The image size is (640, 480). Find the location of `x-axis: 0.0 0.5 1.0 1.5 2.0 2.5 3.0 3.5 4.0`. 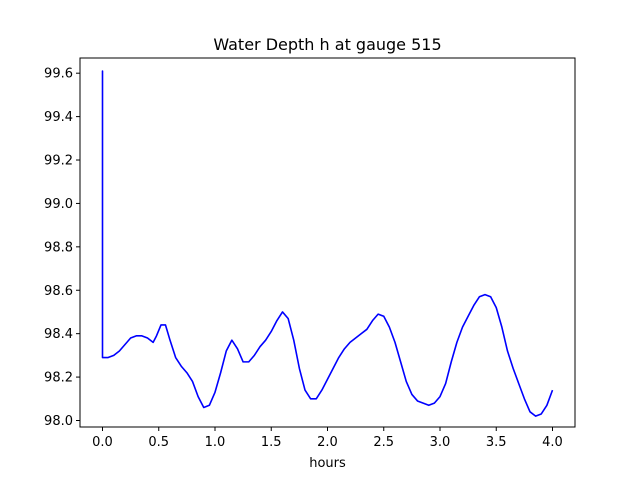

x-axis: 0.0 0.5 1.0 1.5 2.0 2.5 3.0 3.5 4.0 is located at coordinates (327, 438).